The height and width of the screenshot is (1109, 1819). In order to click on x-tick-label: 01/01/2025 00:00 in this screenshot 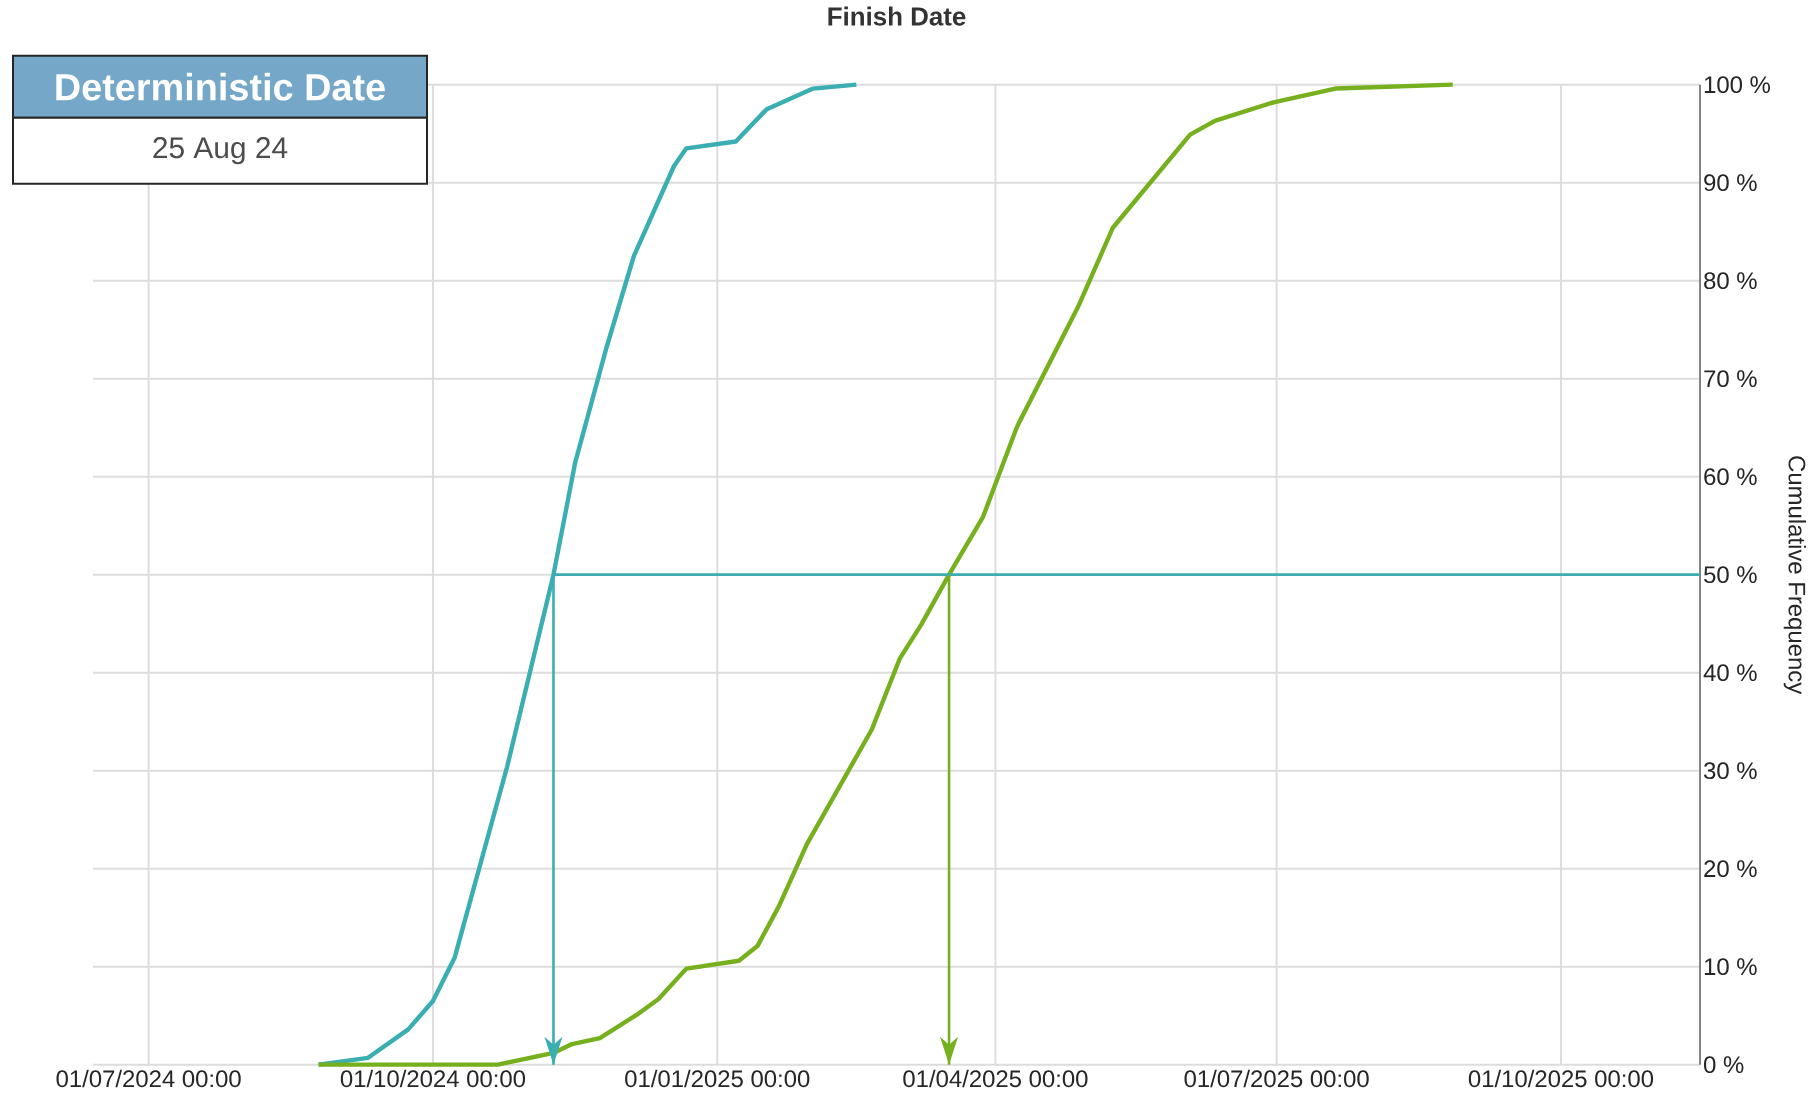, I will do `click(717, 1078)`.